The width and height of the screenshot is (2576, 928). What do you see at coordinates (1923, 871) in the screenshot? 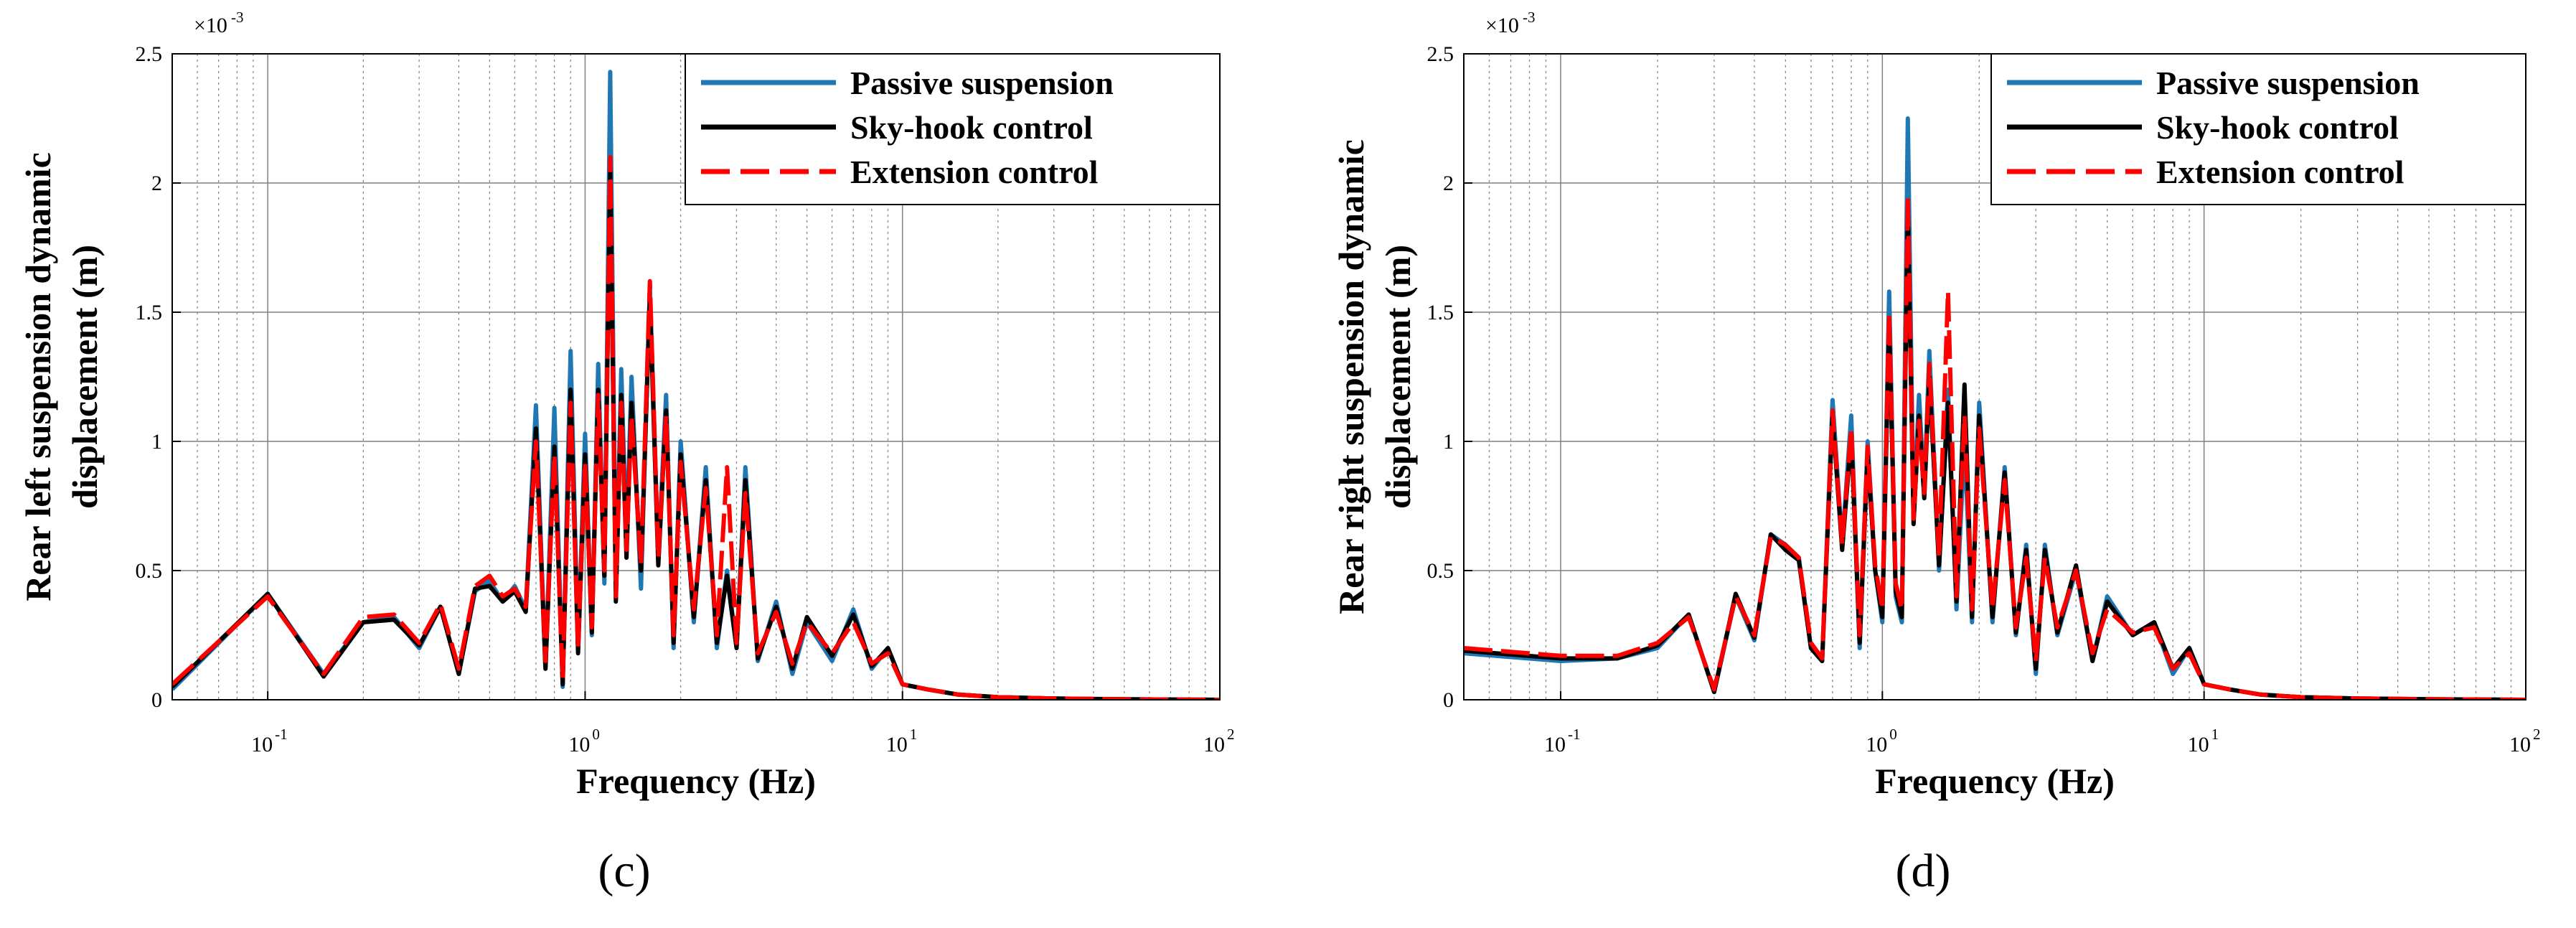
I see `panel-caption: (d)` at bounding box center [1923, 871].